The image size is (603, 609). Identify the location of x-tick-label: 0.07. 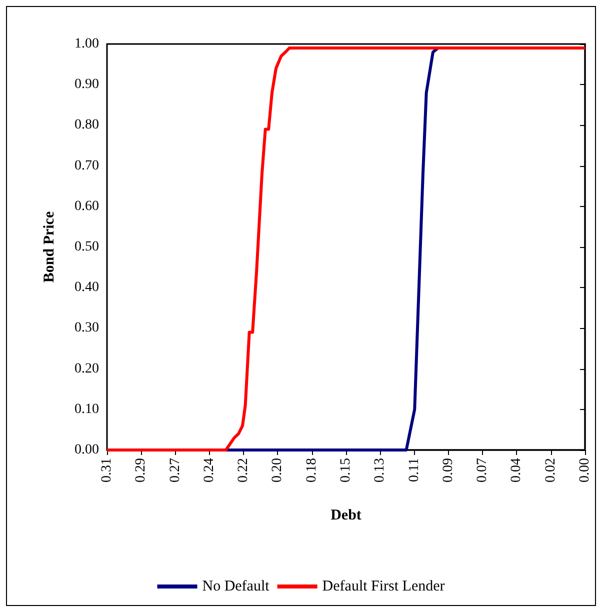
(482, 470).